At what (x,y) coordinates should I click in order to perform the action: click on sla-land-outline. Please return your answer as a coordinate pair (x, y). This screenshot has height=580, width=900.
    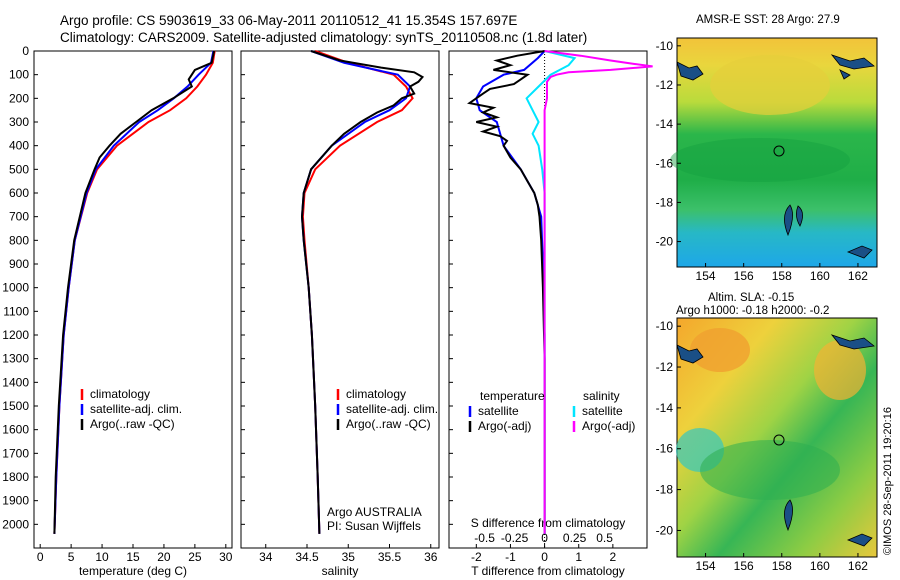
    Looking at the image, I should click on (775, 440).